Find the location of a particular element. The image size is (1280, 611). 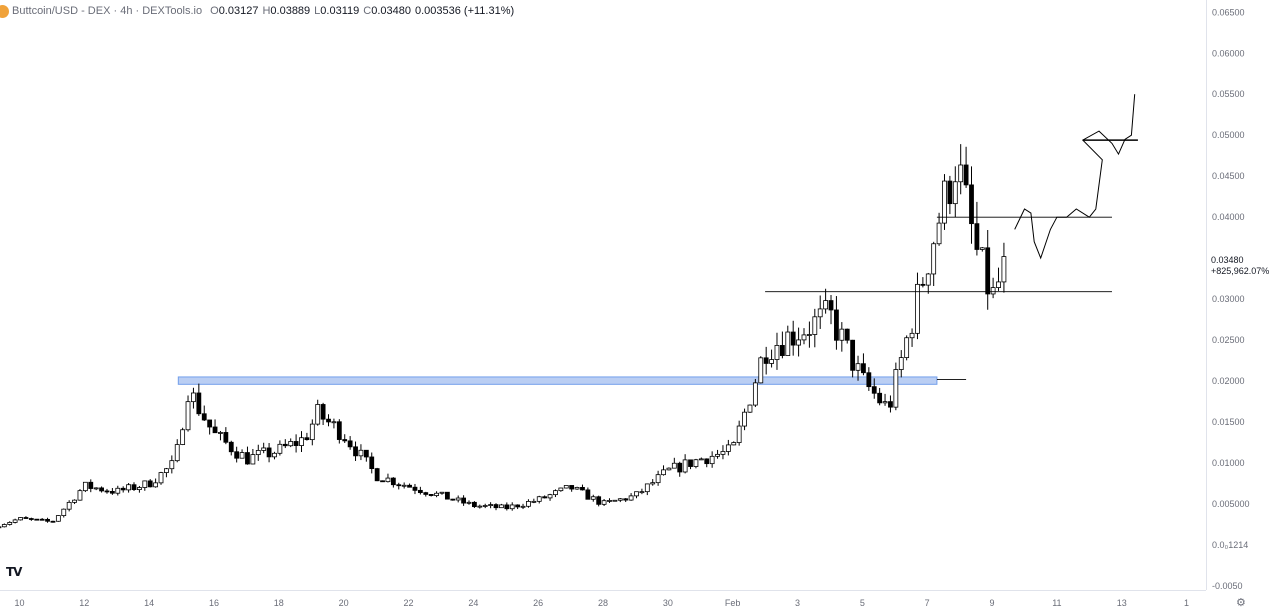

tradingview-logo-icon: TV is located at coordinates (14, 572).